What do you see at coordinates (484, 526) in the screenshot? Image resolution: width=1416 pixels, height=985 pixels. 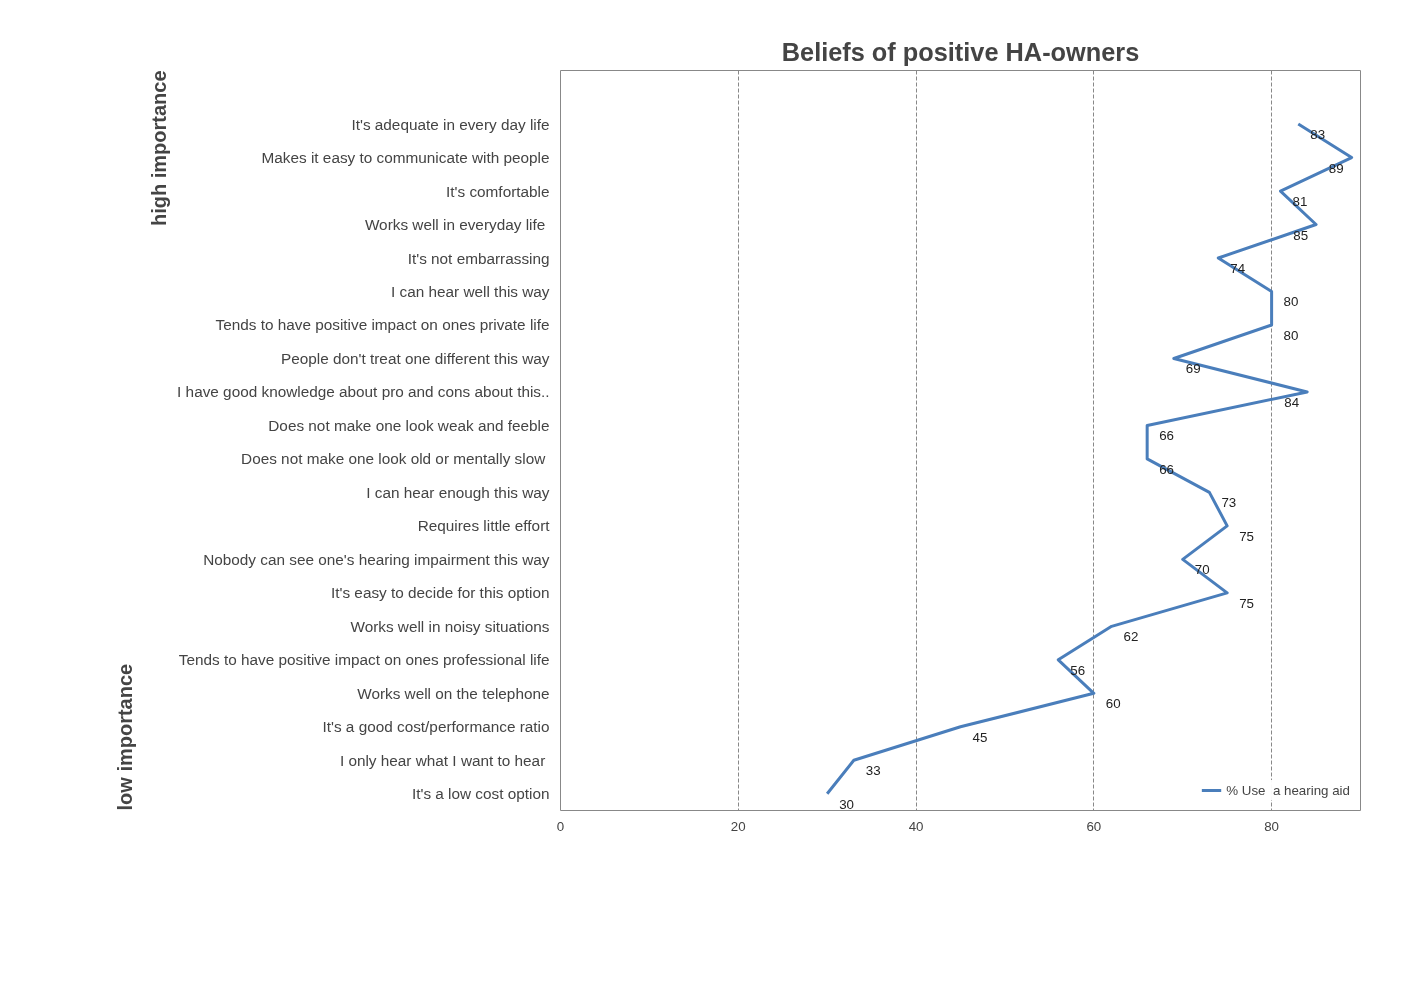 I see `y-tick-label: Requires little effort` at bounding box center [484, 526].